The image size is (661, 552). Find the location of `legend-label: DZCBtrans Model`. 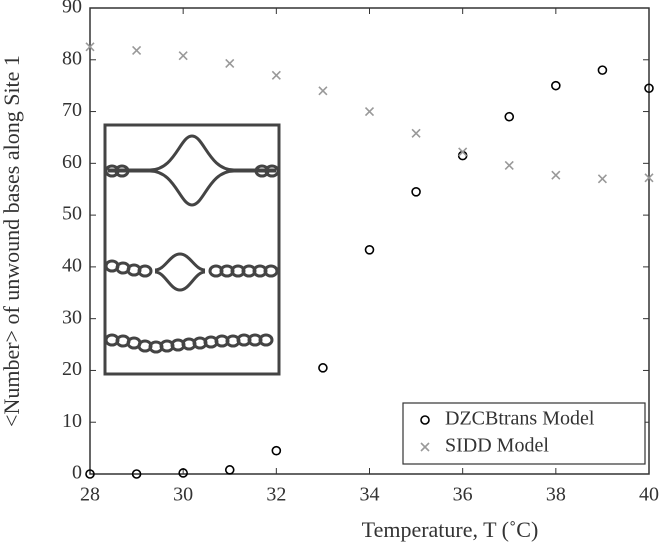

legend-label: DZCBtrans Model is located at coordinates (520, 419).